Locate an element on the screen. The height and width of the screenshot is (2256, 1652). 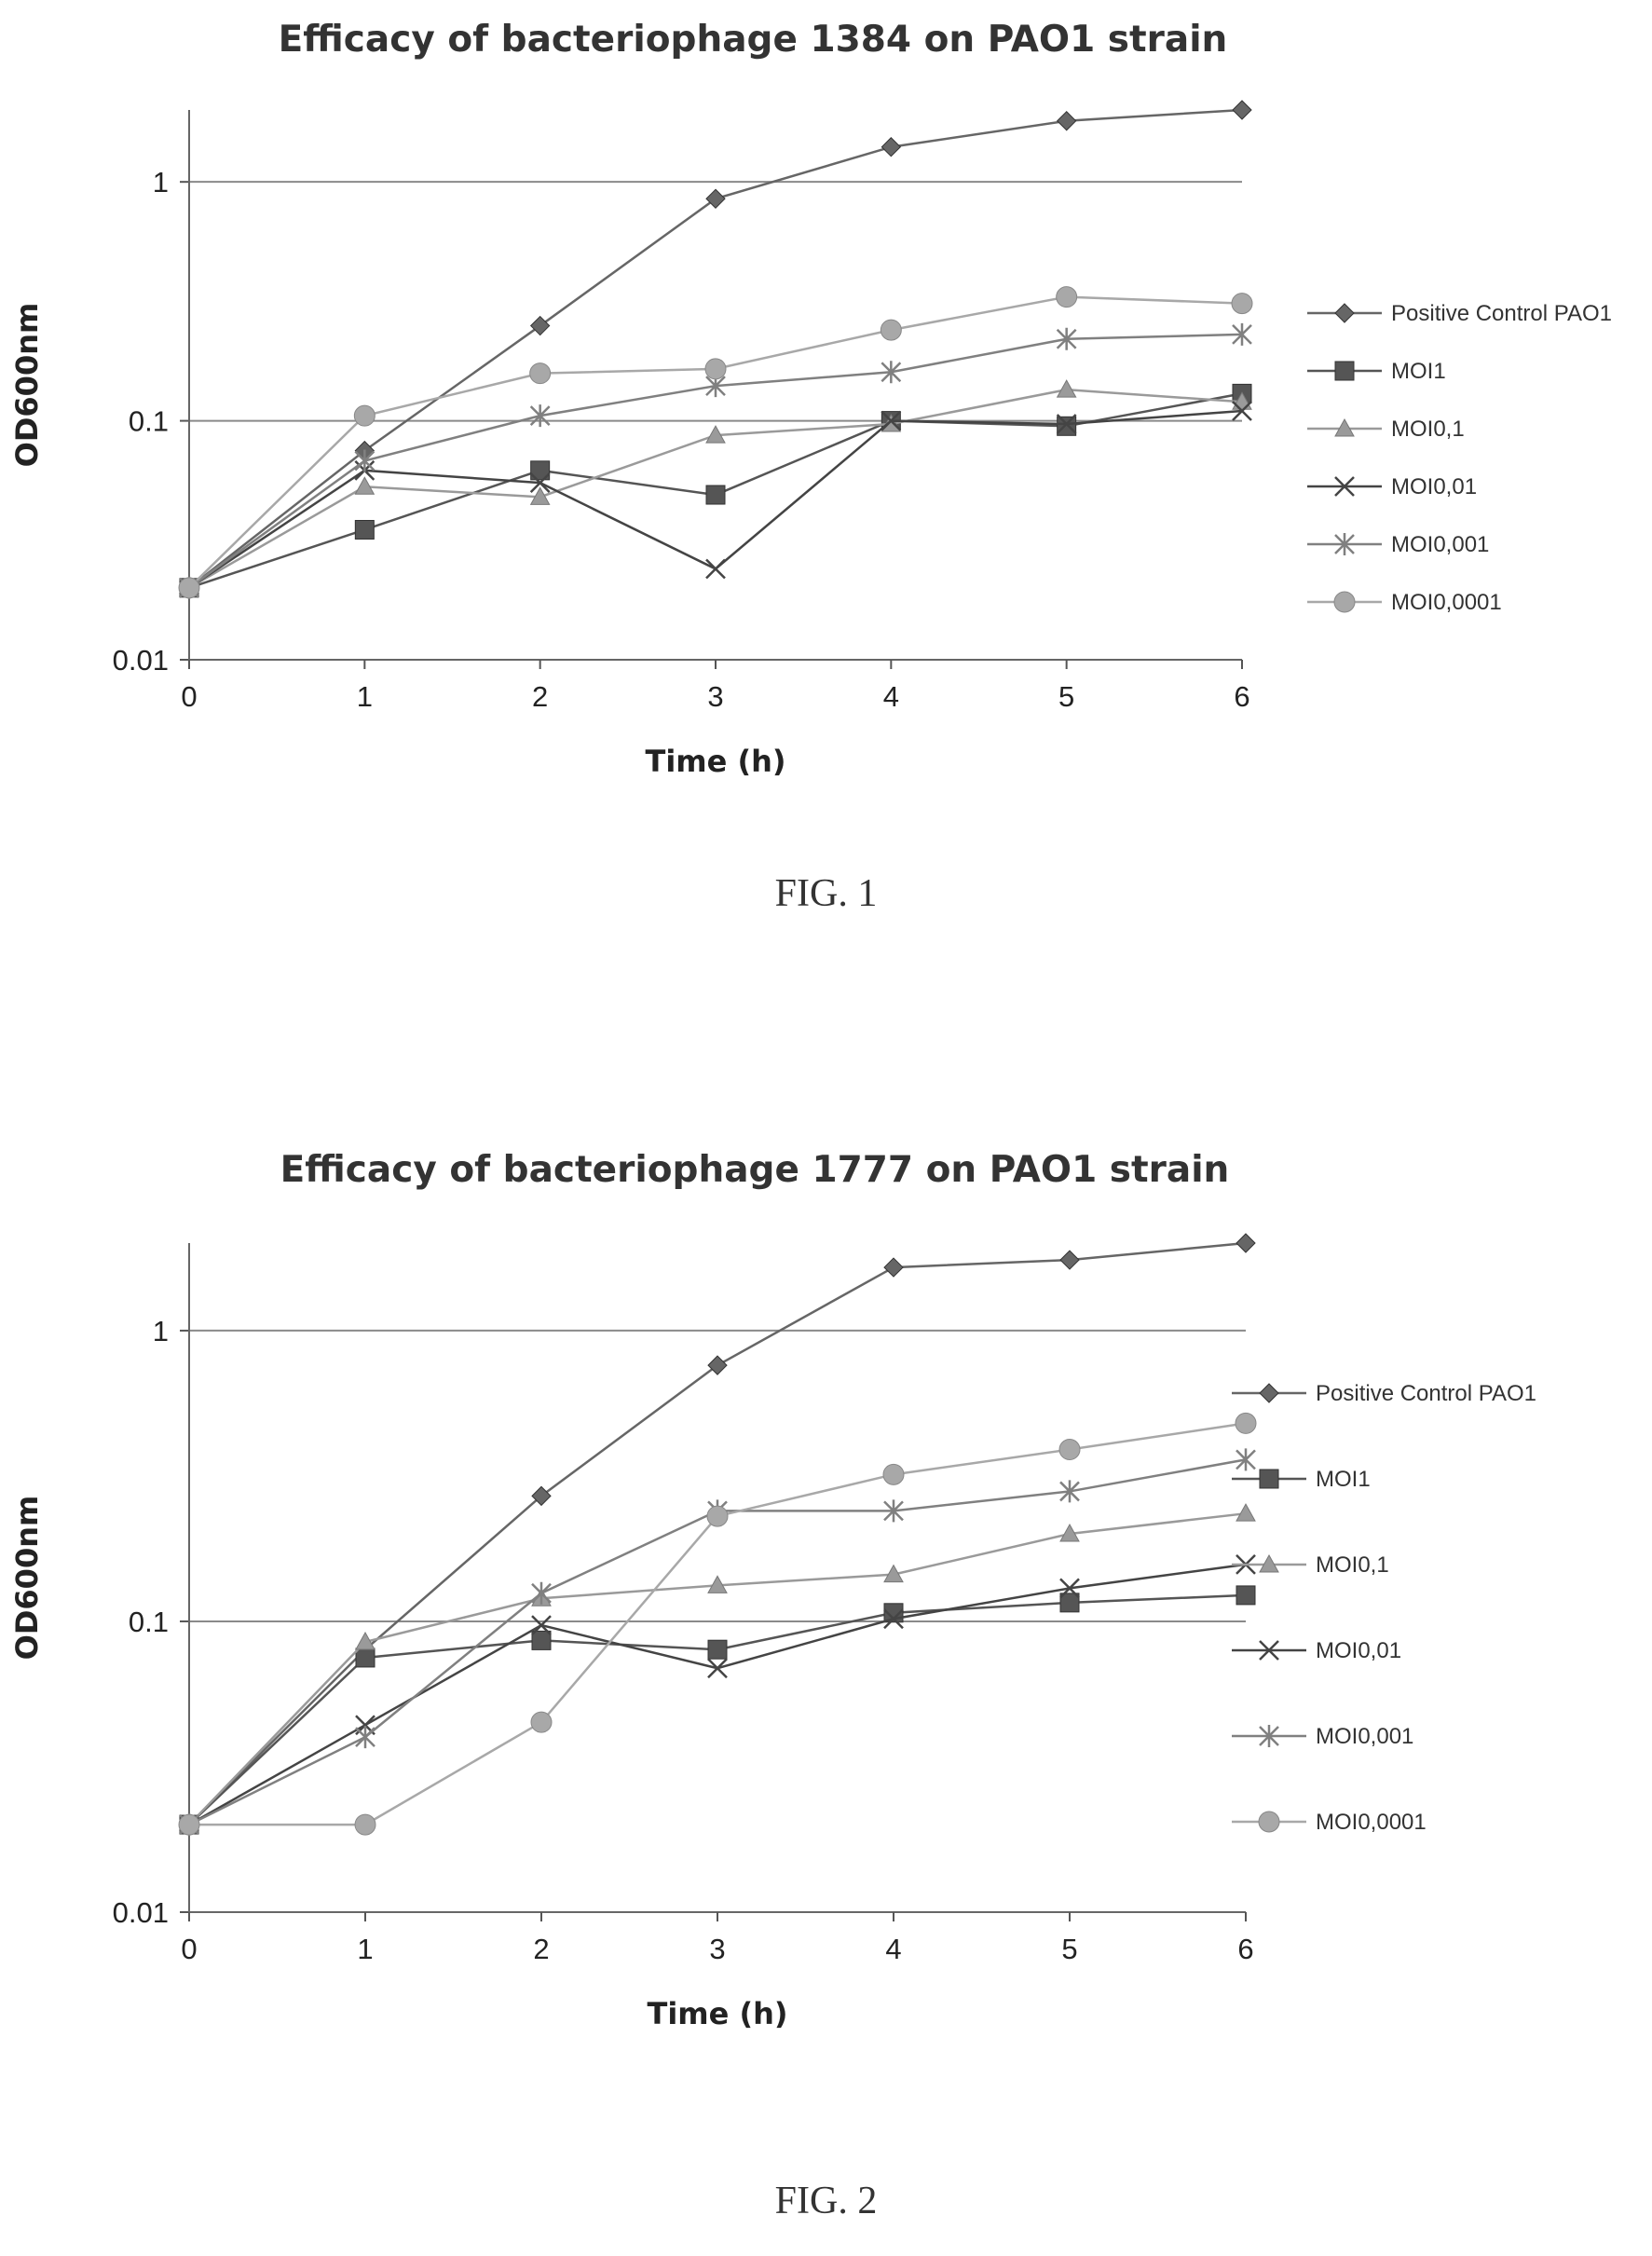
legend-label: MOI0,0001 is located at coordinates (1371, 1822).